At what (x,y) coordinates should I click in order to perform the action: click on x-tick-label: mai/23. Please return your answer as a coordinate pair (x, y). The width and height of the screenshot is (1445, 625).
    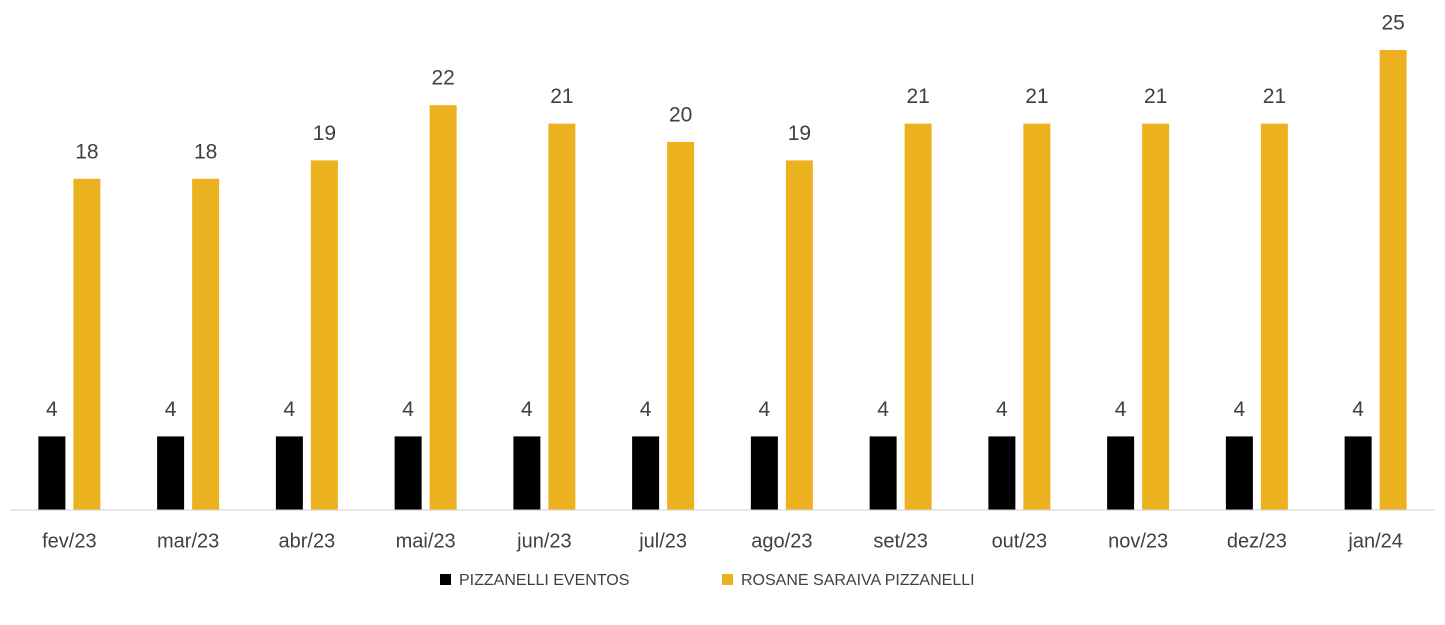
    Looking at the image, I should click on (426, 541).